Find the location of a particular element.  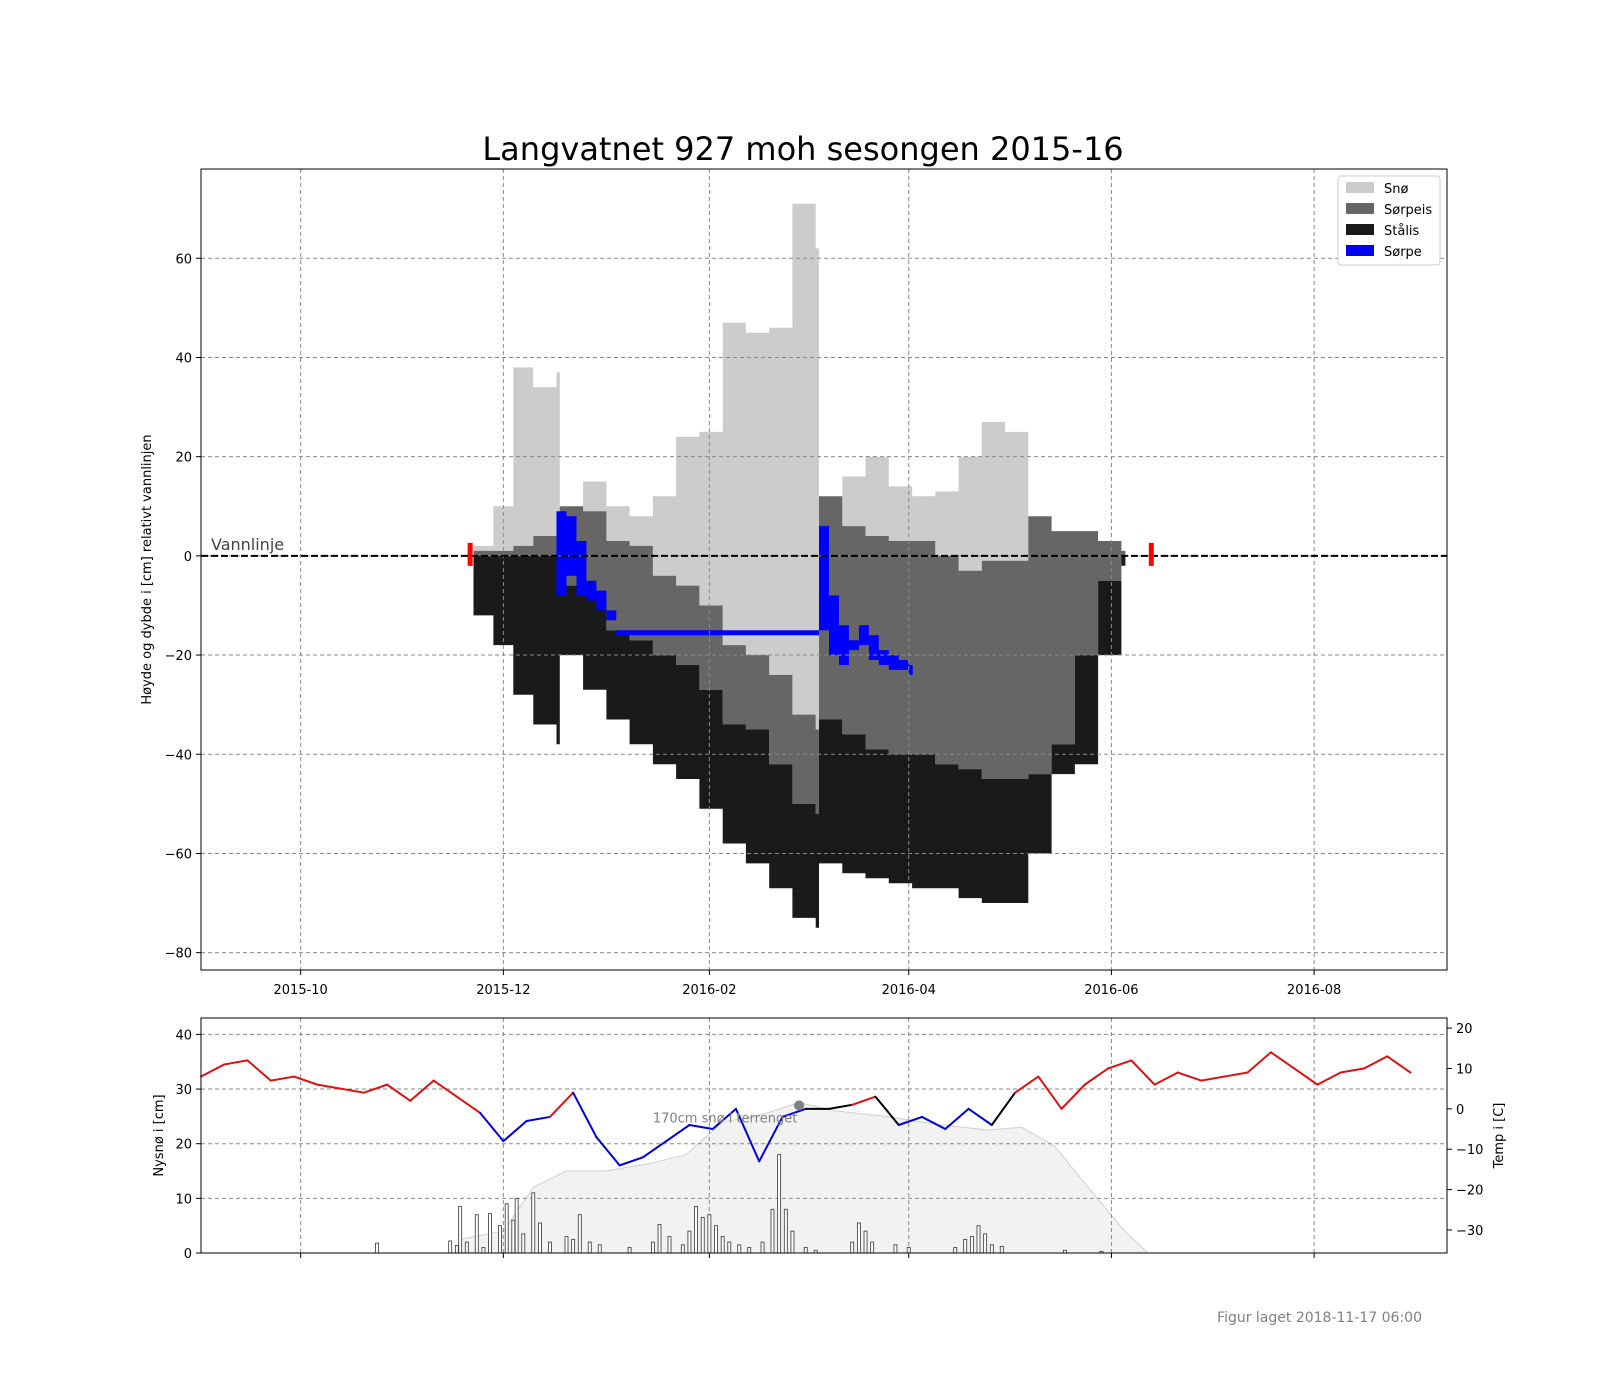

legend-swatch-stalis is located at coordinates (1360, 229).